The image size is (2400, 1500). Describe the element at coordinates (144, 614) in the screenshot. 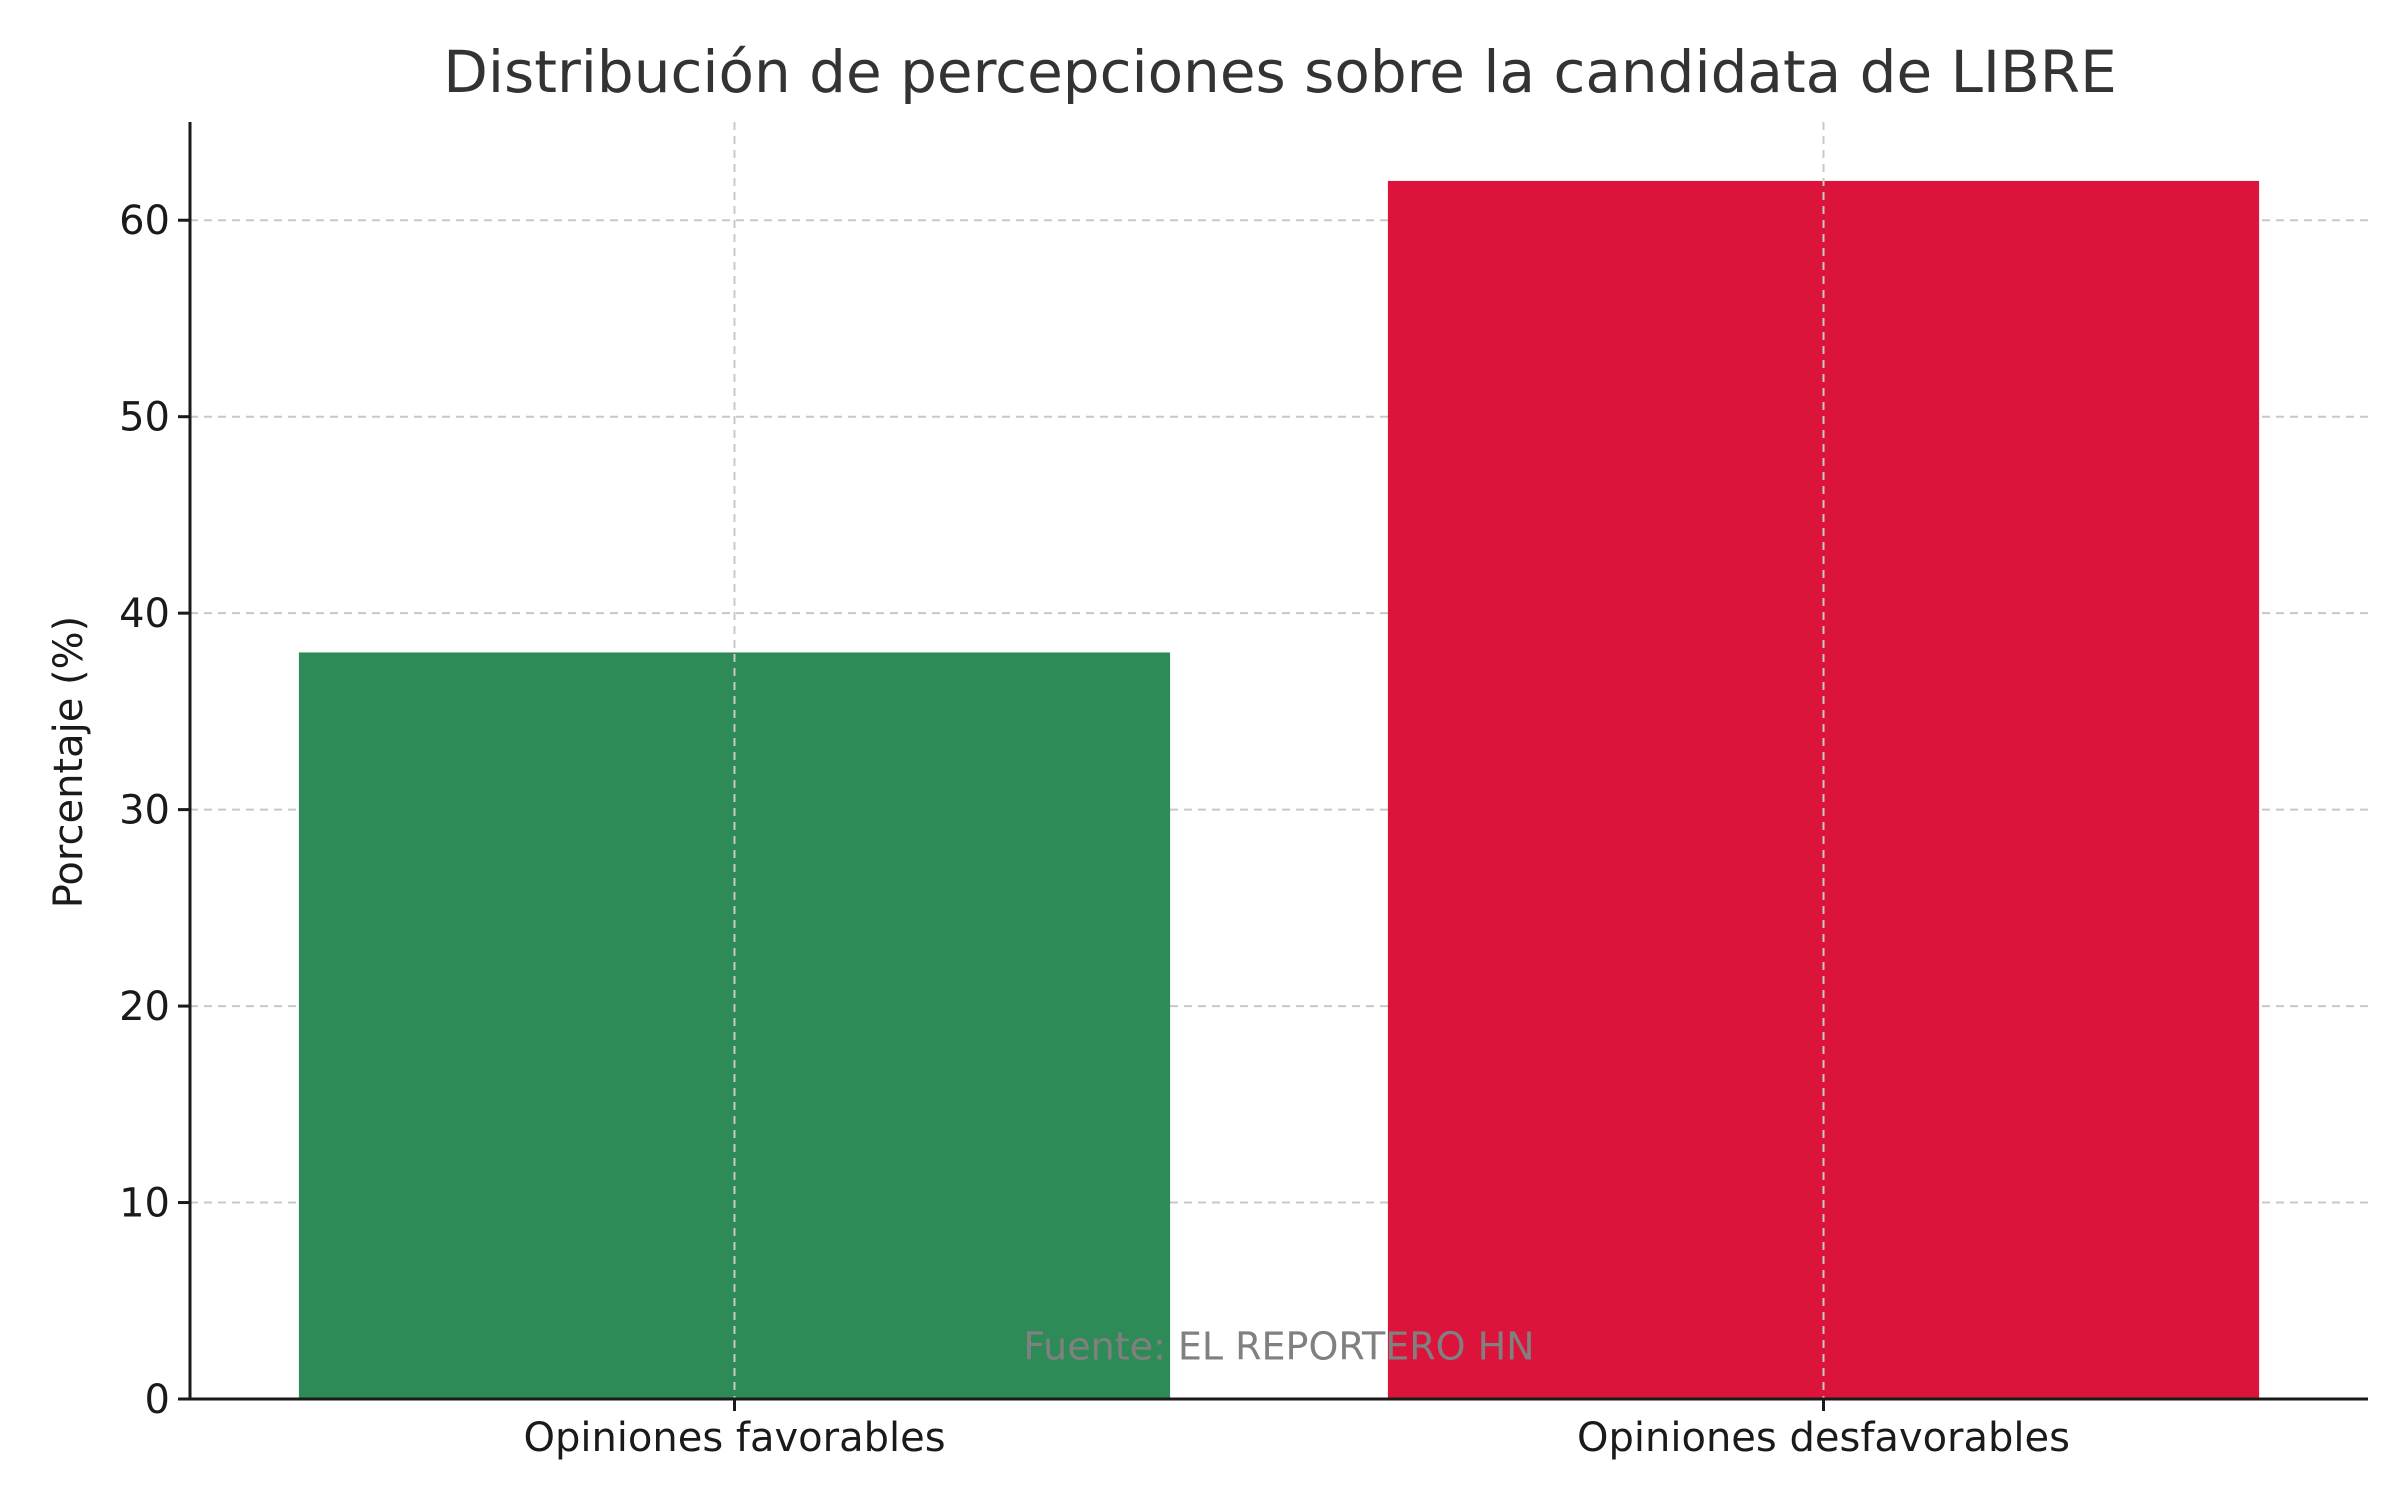

I see `y-tick-label: 40` at that location.